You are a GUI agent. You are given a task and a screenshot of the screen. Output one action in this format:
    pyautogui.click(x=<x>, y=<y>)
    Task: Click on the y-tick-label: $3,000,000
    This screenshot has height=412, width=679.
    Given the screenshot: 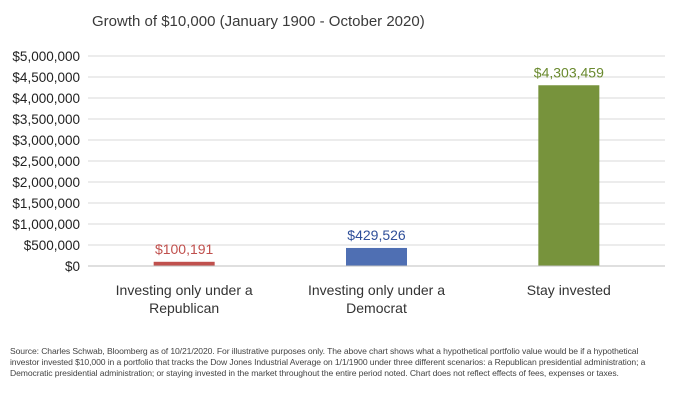 What is the action you would take?
    pyautogui.click(x=46, y=140)
    